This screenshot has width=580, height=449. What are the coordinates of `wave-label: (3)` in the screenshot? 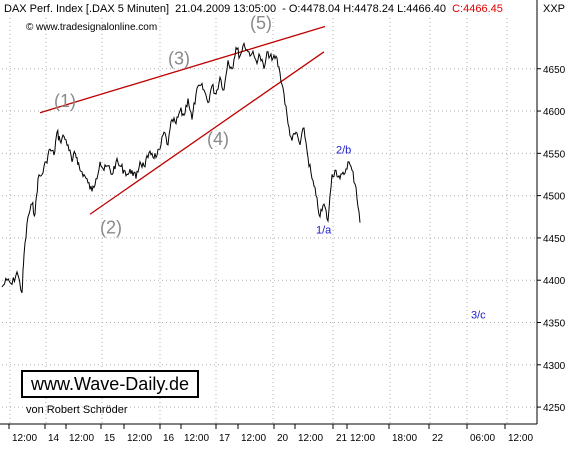 It's located at (179, 59).